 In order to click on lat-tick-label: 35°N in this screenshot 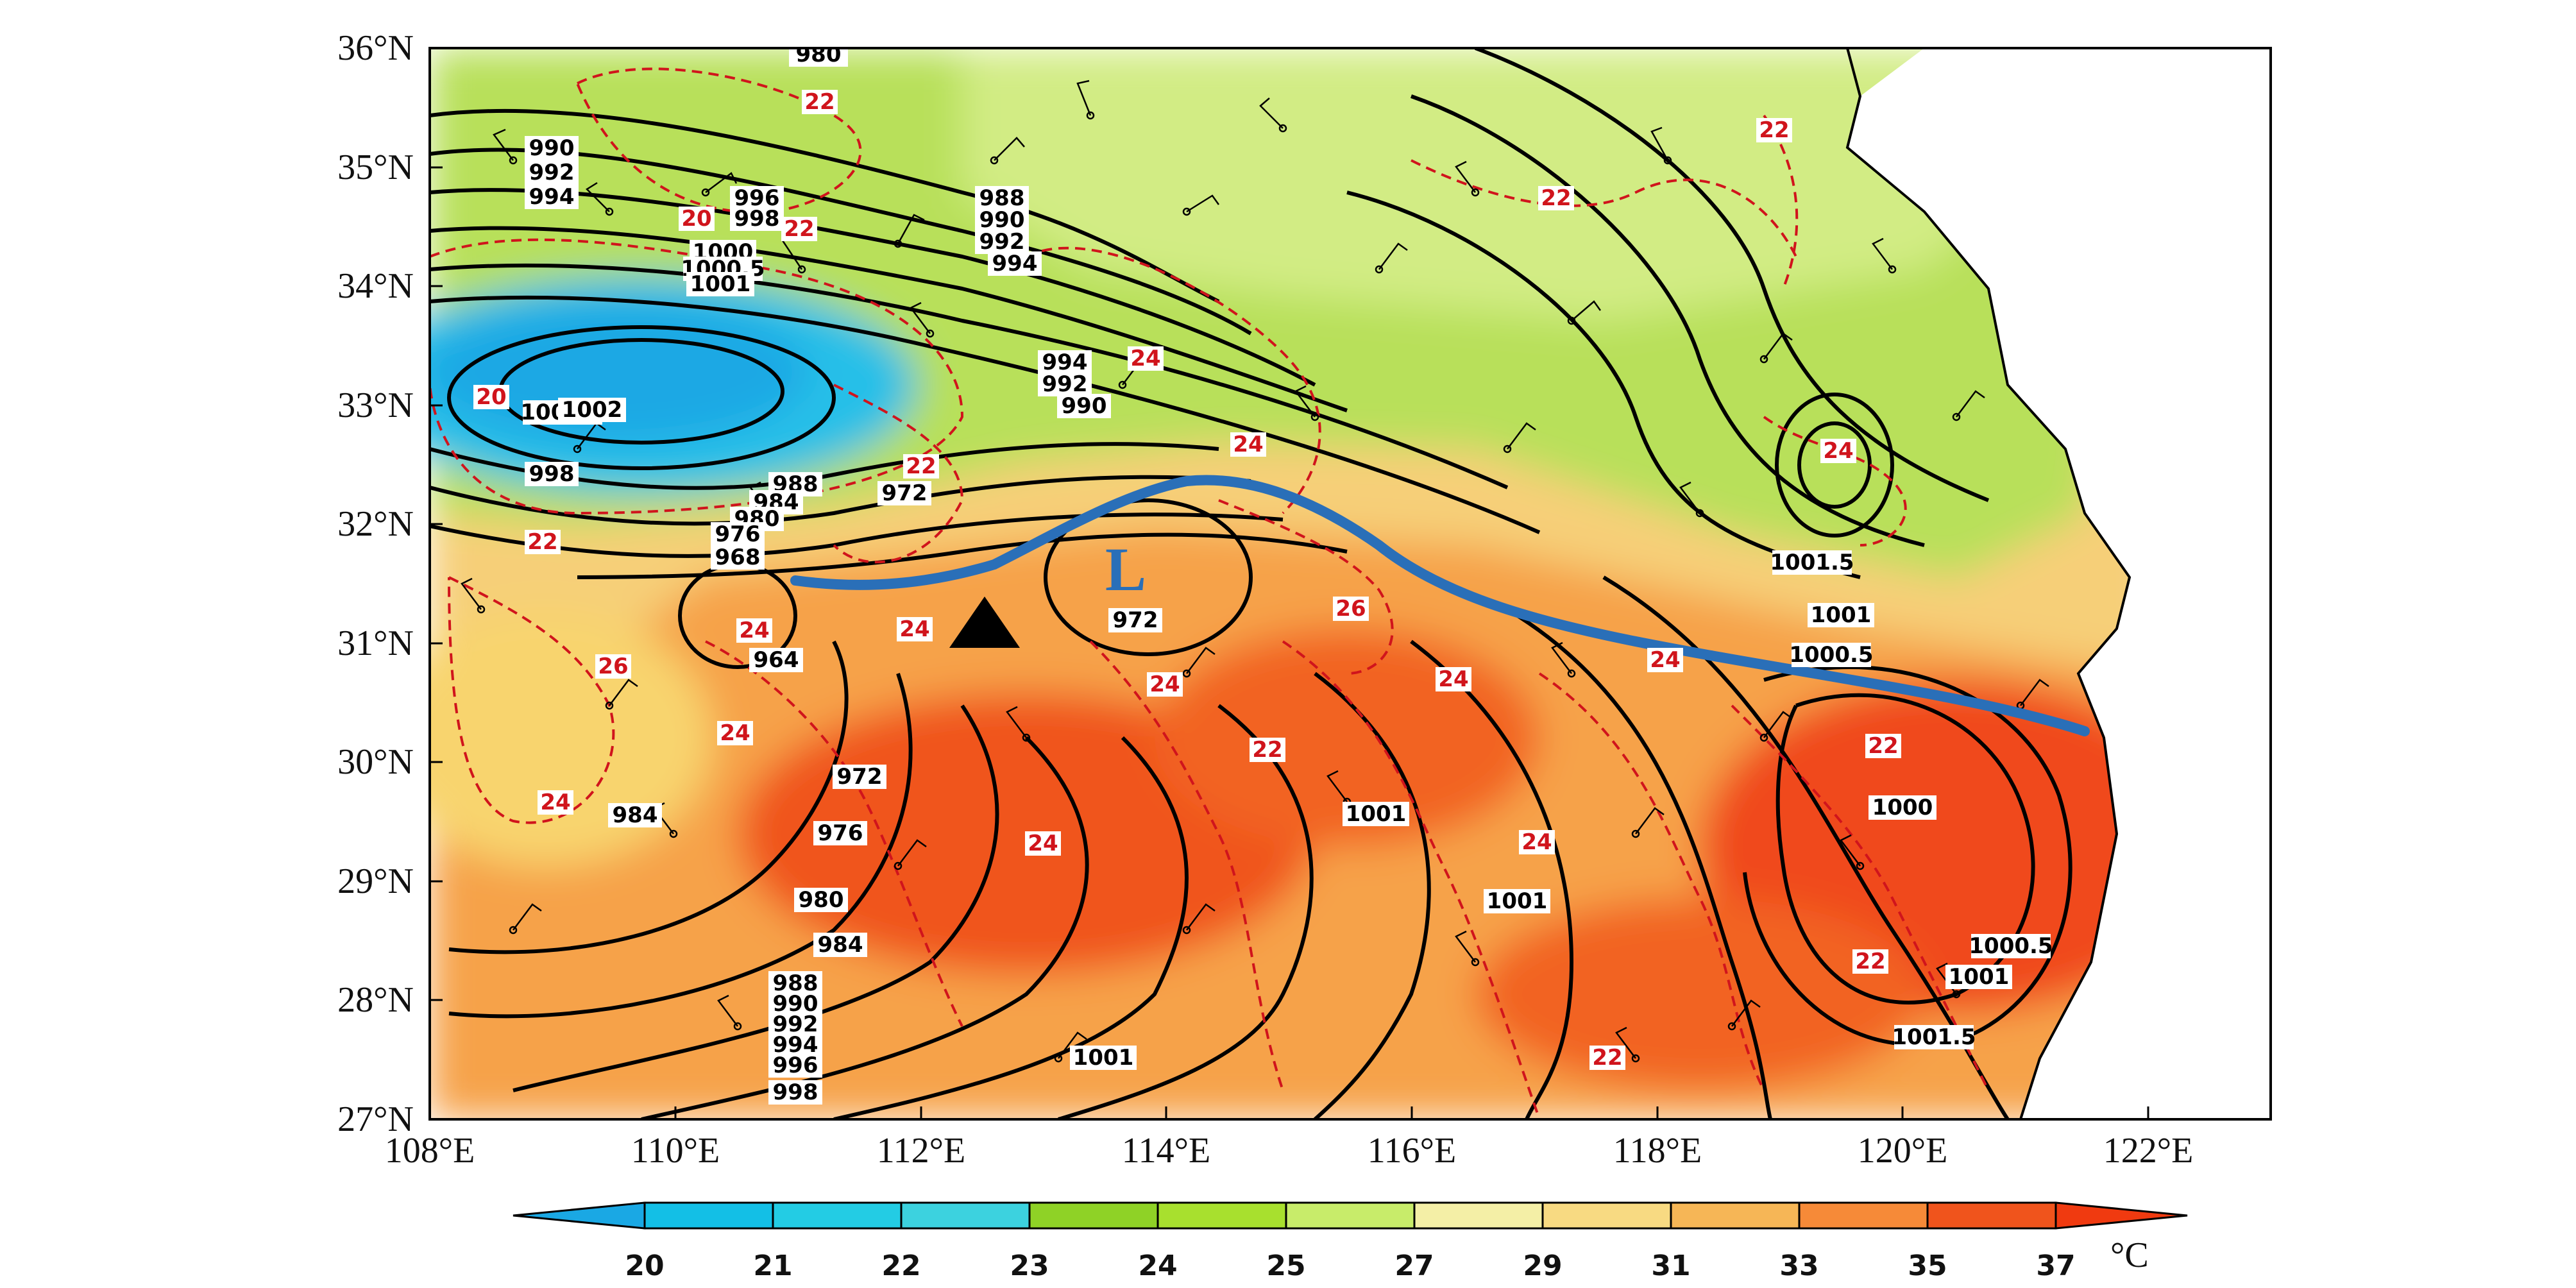, I will do `click(375, 167)`.